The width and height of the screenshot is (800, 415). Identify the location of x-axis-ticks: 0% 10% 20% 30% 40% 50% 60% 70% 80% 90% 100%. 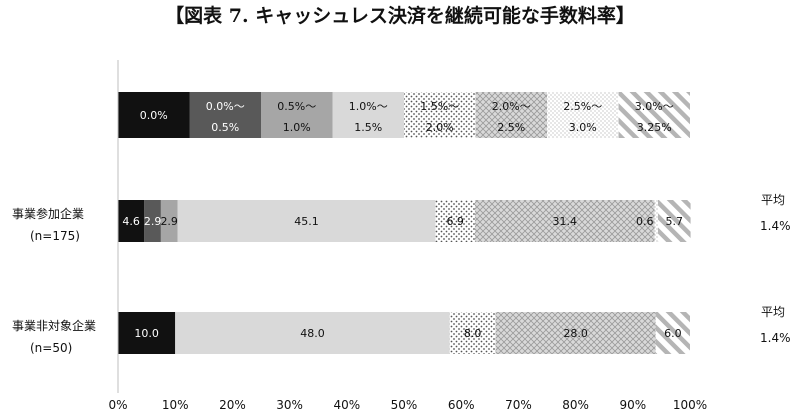
(407, 405).